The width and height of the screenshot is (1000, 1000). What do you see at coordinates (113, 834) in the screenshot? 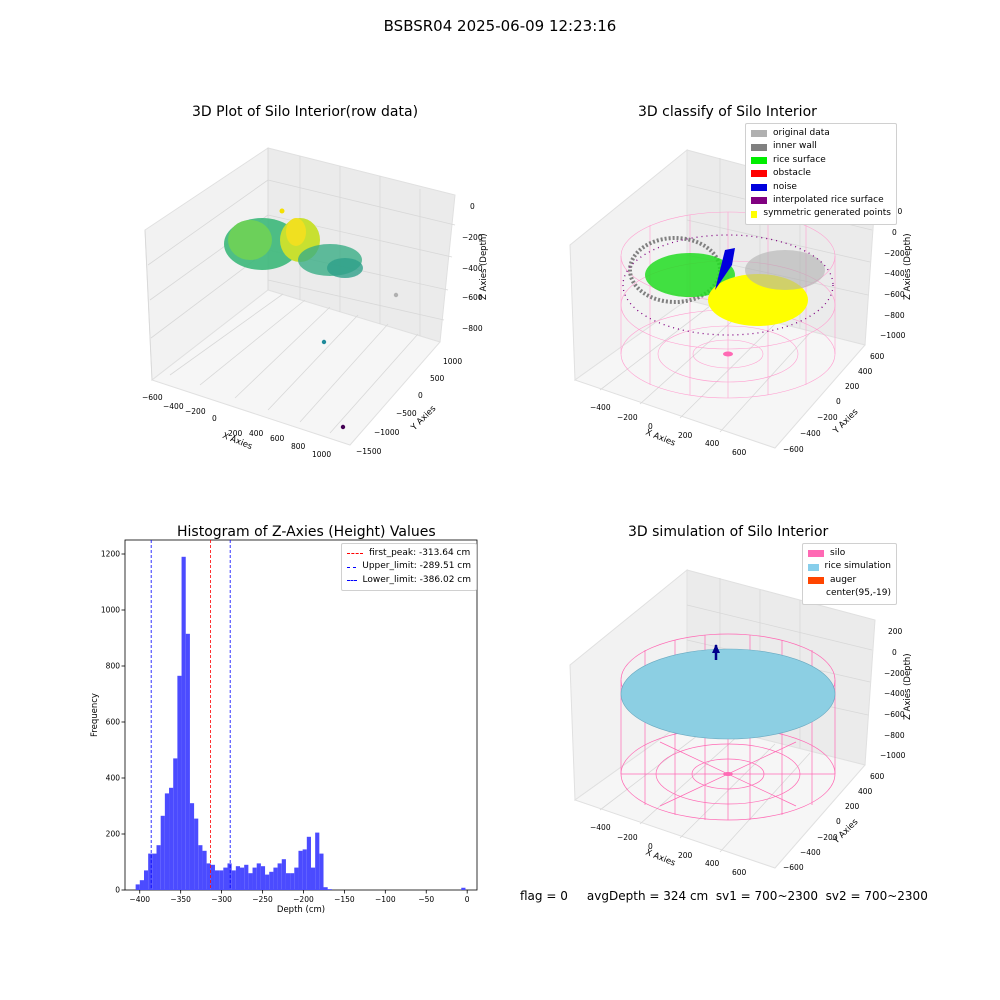
I see `histogram-y-tick-label: 200` at bounding box center [113, 834].